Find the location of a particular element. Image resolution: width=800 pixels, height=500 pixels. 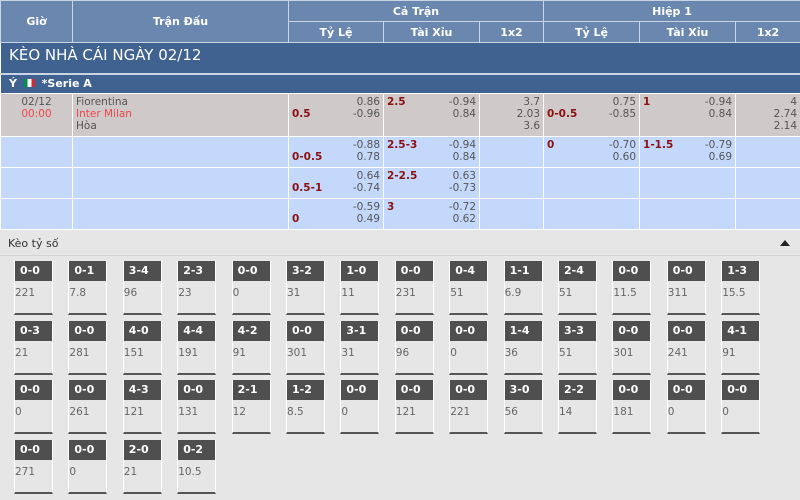

correct-score-item: 1-2 8.5 is located at coordinates (305, 407).